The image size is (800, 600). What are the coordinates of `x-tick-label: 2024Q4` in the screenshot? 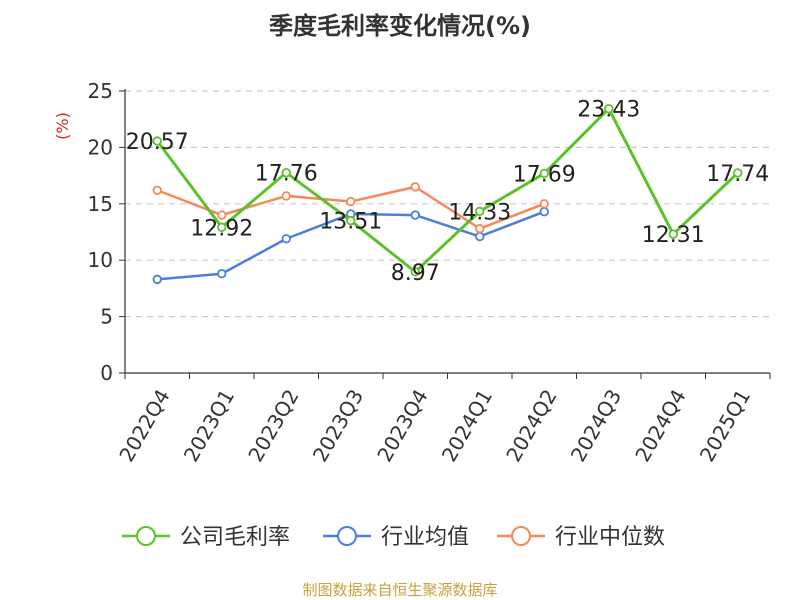 It's located at (660, 425).